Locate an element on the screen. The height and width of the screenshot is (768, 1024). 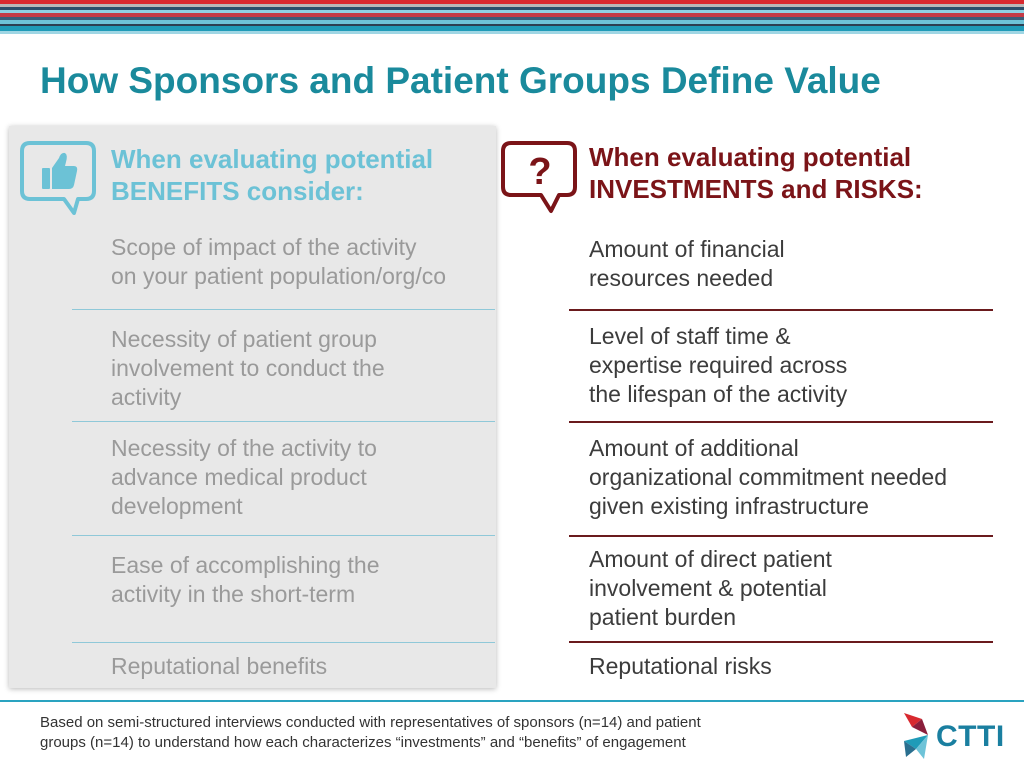
investment-item-line: expertise required across is located at coordinates (718, 365).